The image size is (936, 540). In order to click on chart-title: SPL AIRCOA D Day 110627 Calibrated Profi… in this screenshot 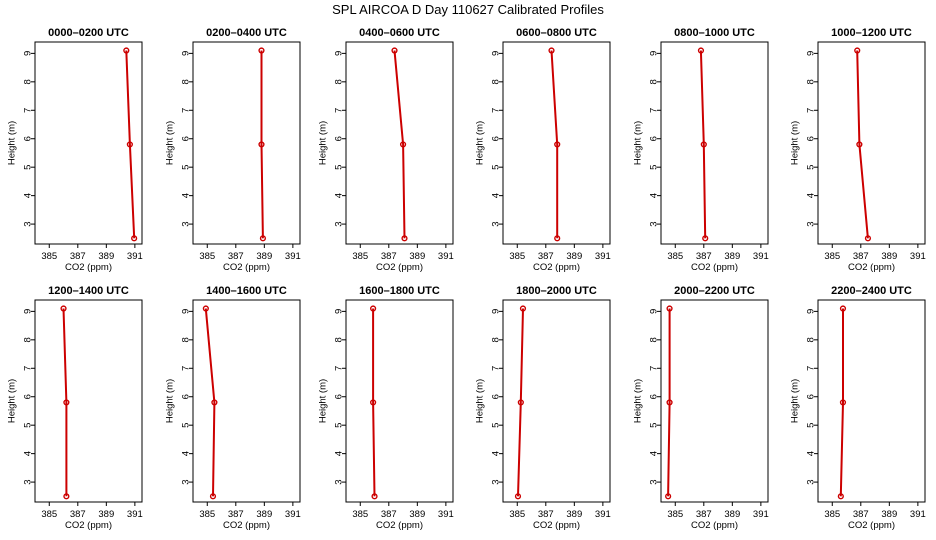, I will do `click(468, 9)`.